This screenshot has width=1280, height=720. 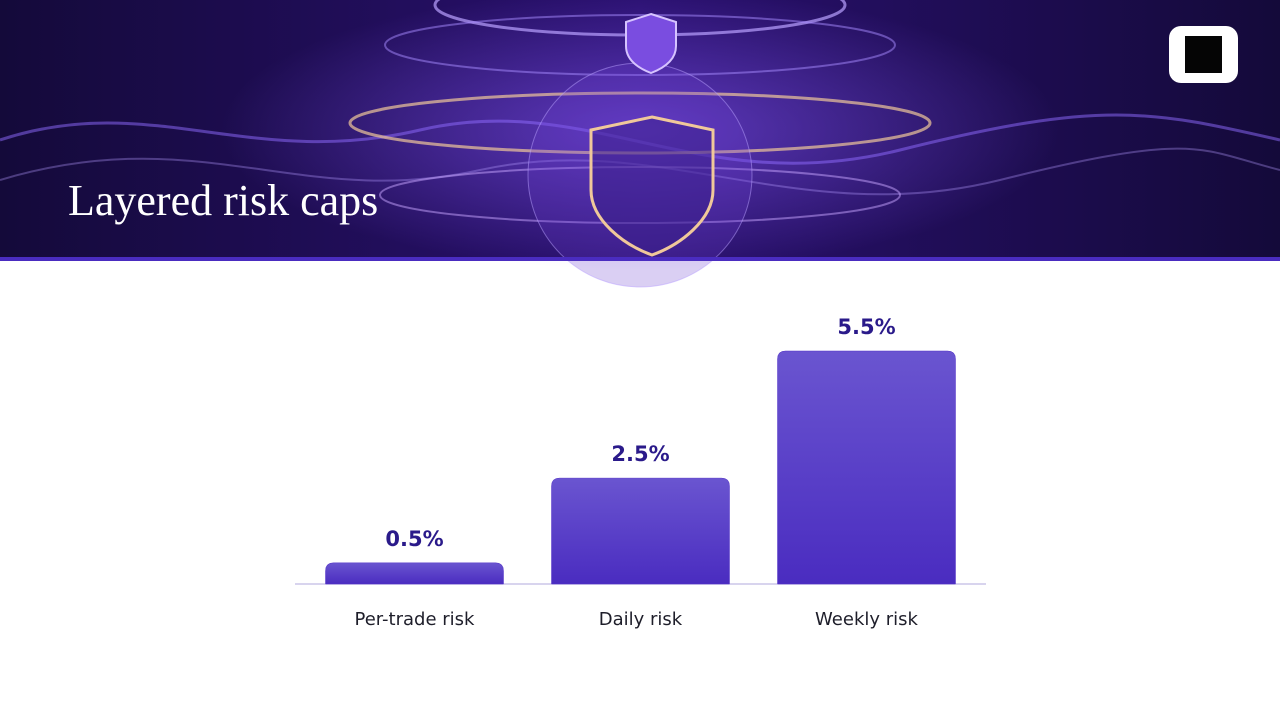 I want to click on value-label: 0.5%, so click(x=414, y=539).